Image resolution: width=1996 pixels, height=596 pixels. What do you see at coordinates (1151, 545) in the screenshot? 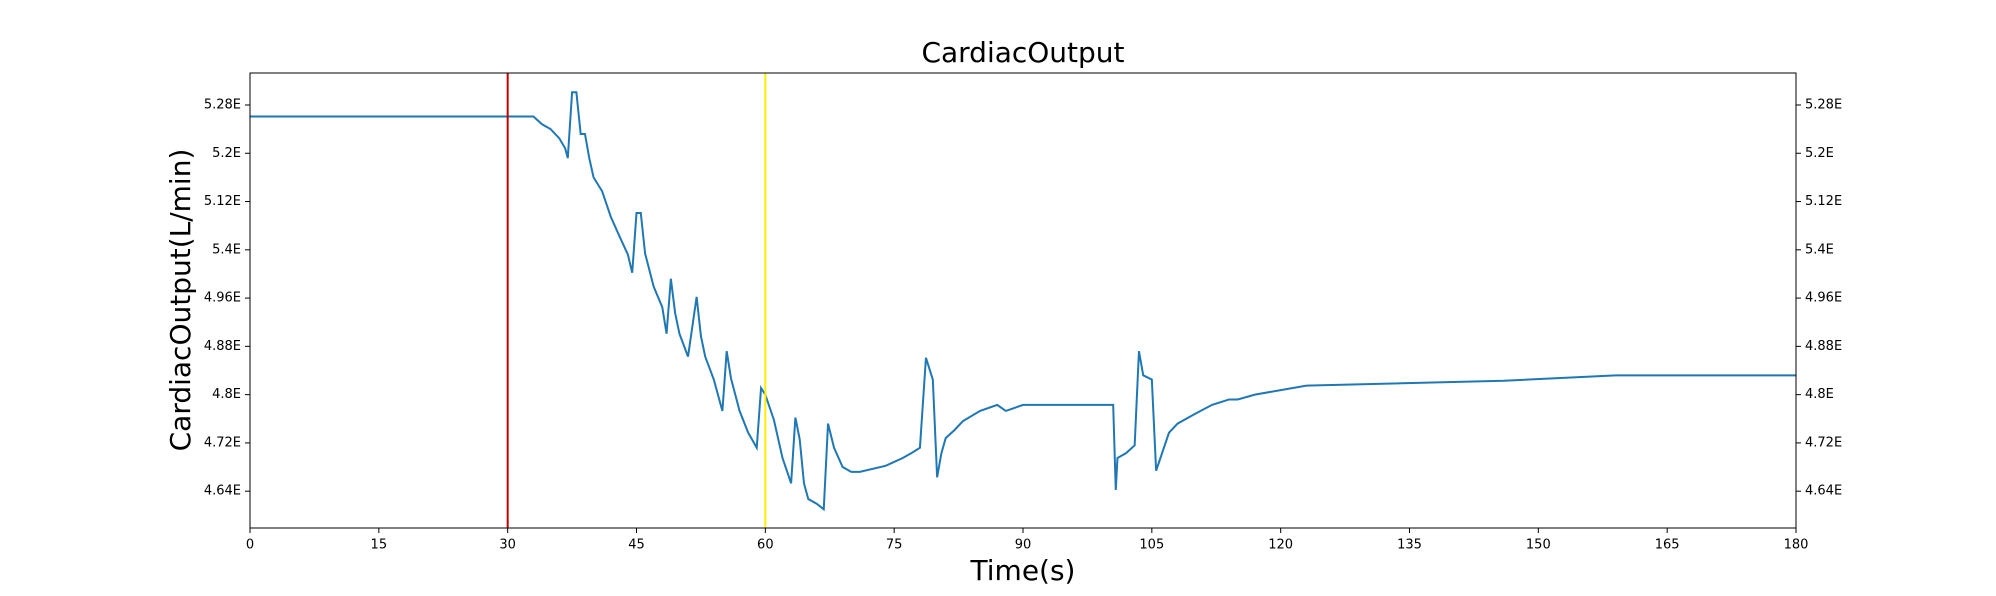
I see `x-tick-label: 105` at bounding box center [1151, 545].